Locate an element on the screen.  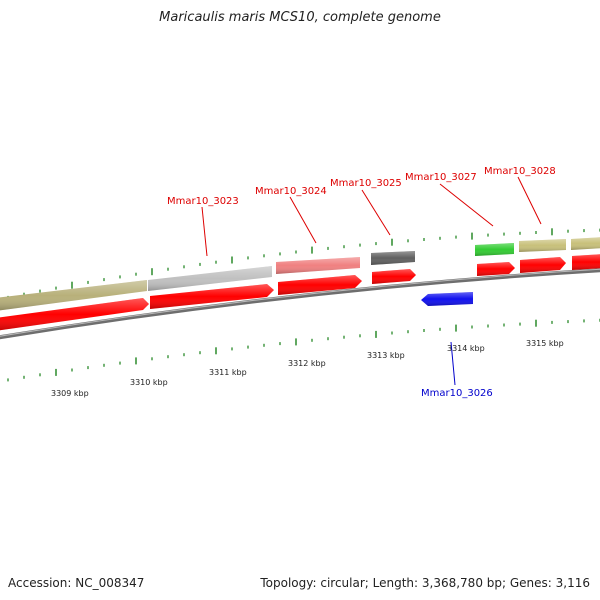
kbp-label: 3309 kbp is located at coordinates (70, 393).